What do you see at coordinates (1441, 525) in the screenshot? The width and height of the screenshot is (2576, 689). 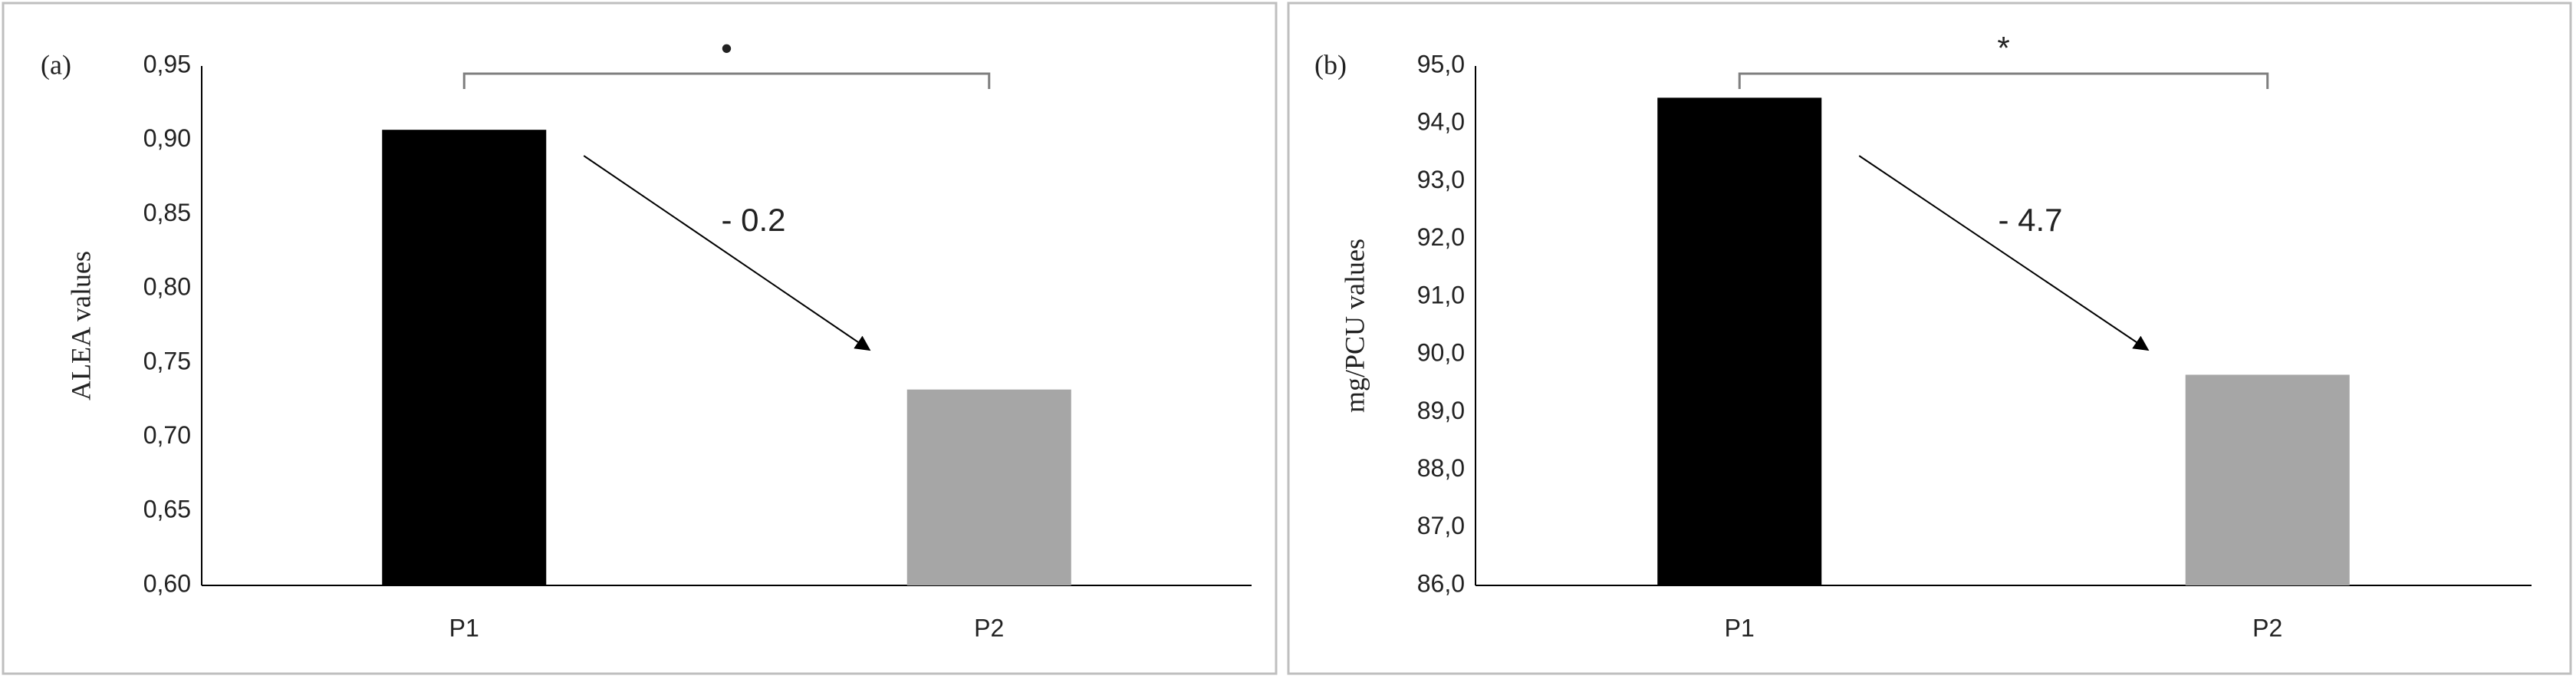 I see `y-tick-label: 87,0` at bounding box center [1441, 525].